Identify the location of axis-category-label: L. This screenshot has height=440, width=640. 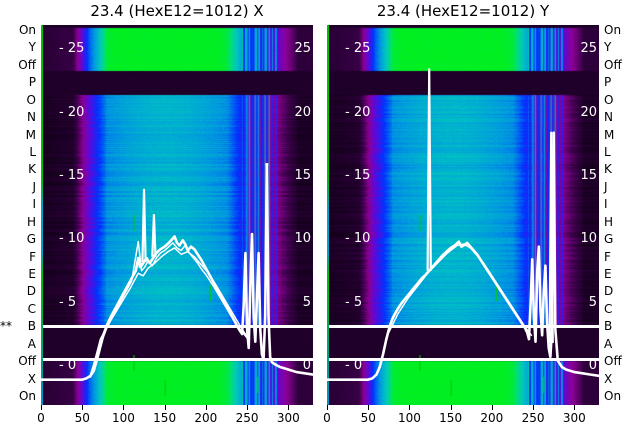
(32, 152).